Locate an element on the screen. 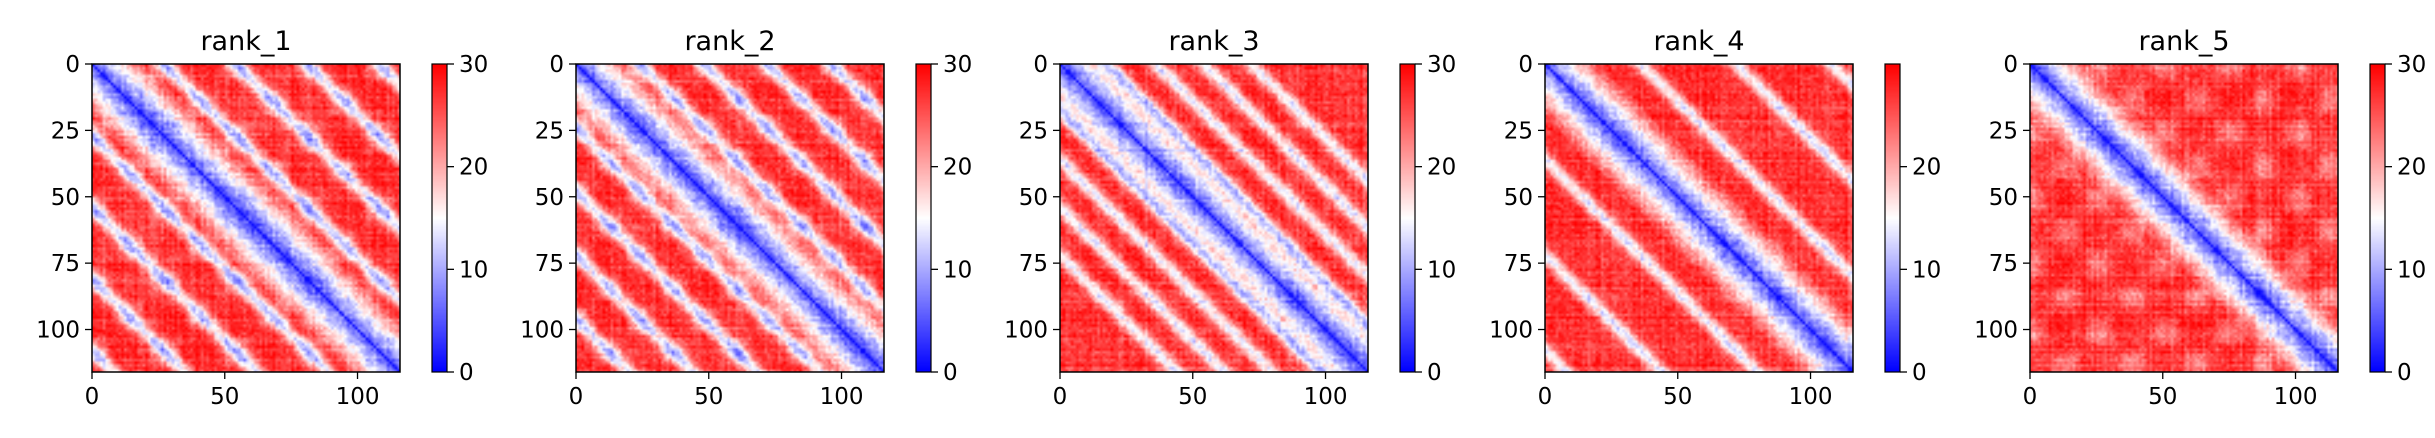 This screenshot has height=438, width=2435. panel-title: rank_4 is located at coordinates (1698, 41).